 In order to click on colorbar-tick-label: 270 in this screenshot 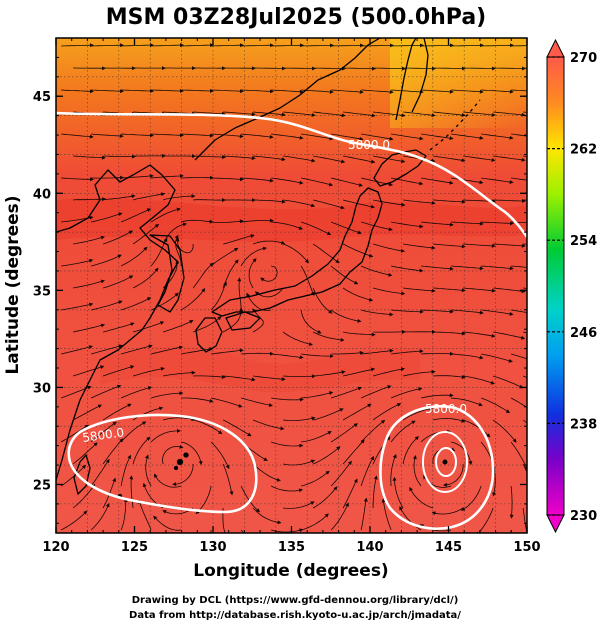, I will do `click(583, 58)`.